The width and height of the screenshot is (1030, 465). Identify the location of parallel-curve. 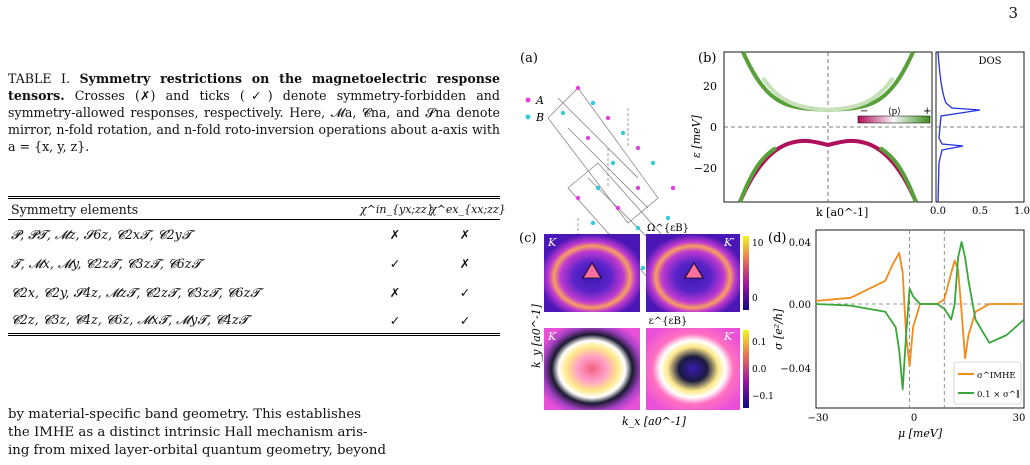
(920, 316).